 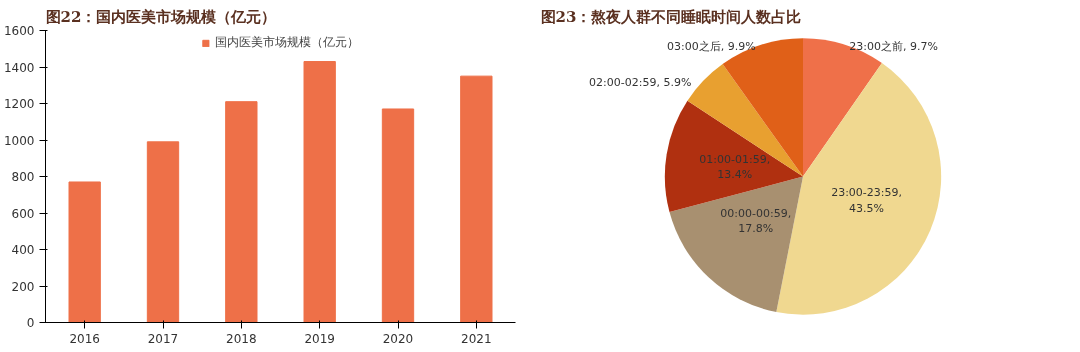 I want to click on y-tick-label: 400, so click(x=23, y=250).